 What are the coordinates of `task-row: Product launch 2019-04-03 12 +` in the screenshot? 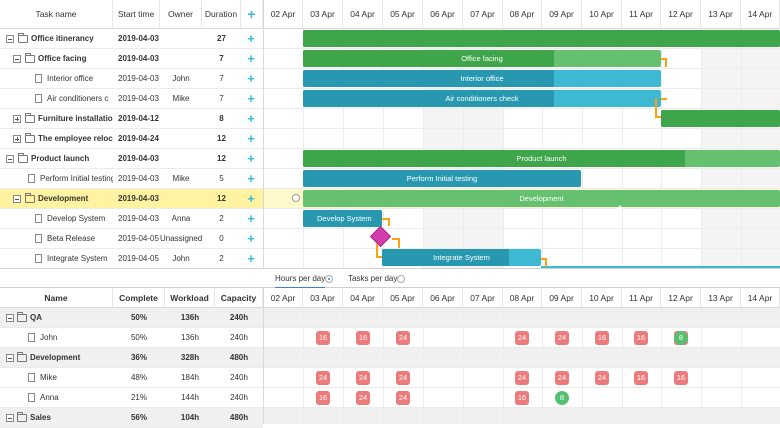 It's located at (131, 159).